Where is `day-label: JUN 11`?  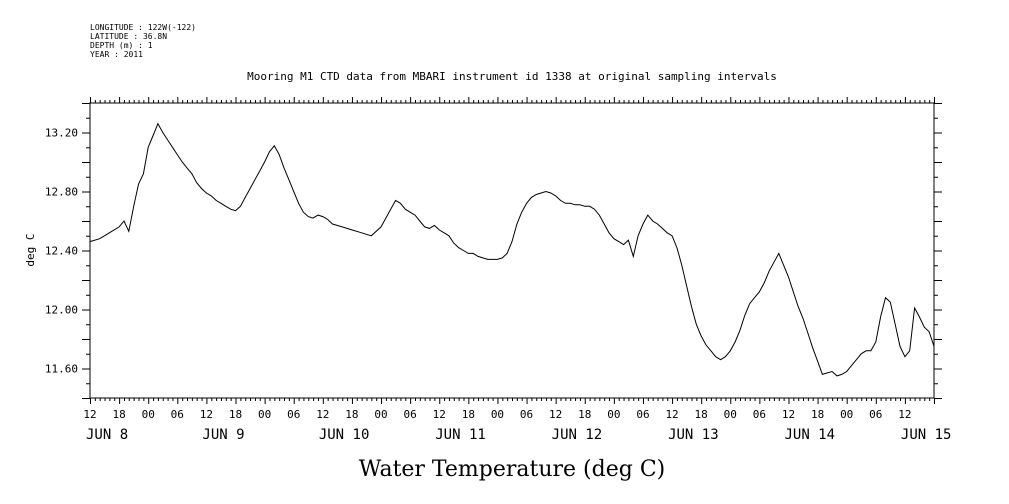 day-label: JUN 11 is located at coordinates (460, 435).